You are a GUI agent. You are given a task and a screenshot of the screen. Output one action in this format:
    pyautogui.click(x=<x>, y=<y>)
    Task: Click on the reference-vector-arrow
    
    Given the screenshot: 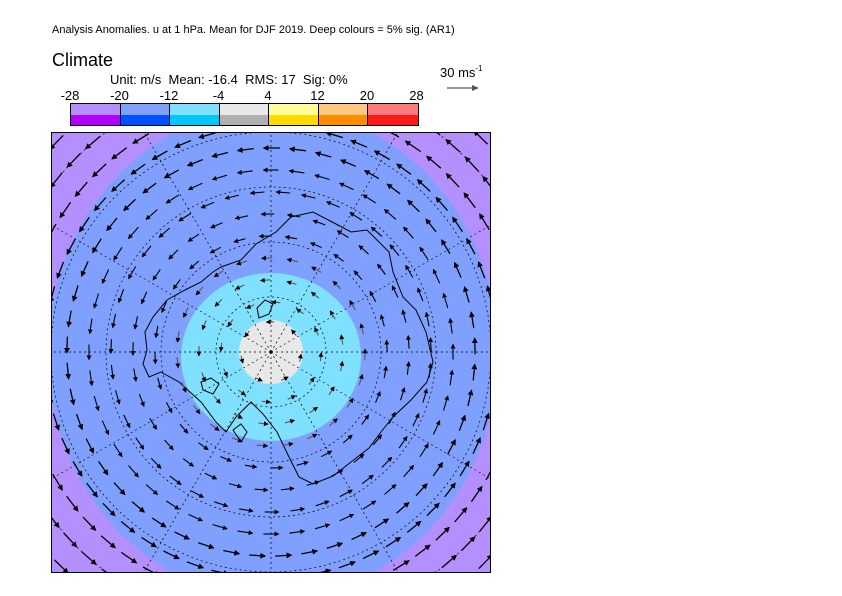 What is the action you would take?
    pyautogui.click(x=463, y=88)
    